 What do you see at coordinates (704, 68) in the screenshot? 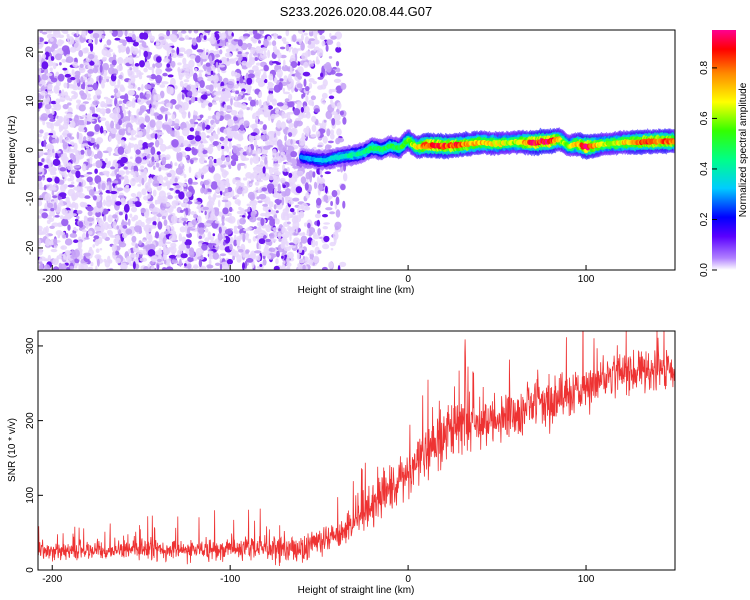
I see `colorbar-tick-label: 0.8` at bounding box center [704, 68].